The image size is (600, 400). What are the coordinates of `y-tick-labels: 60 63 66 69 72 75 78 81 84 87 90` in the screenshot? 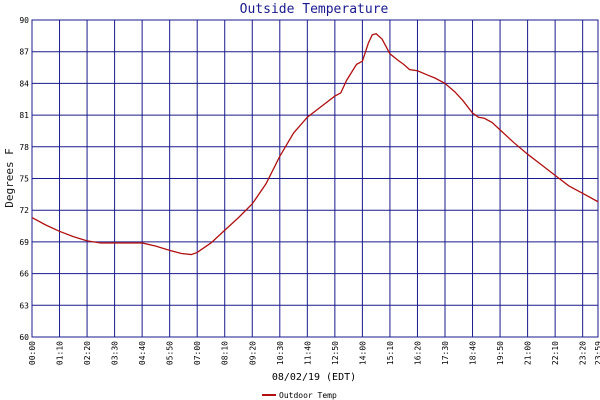 It's located at (24, 179).